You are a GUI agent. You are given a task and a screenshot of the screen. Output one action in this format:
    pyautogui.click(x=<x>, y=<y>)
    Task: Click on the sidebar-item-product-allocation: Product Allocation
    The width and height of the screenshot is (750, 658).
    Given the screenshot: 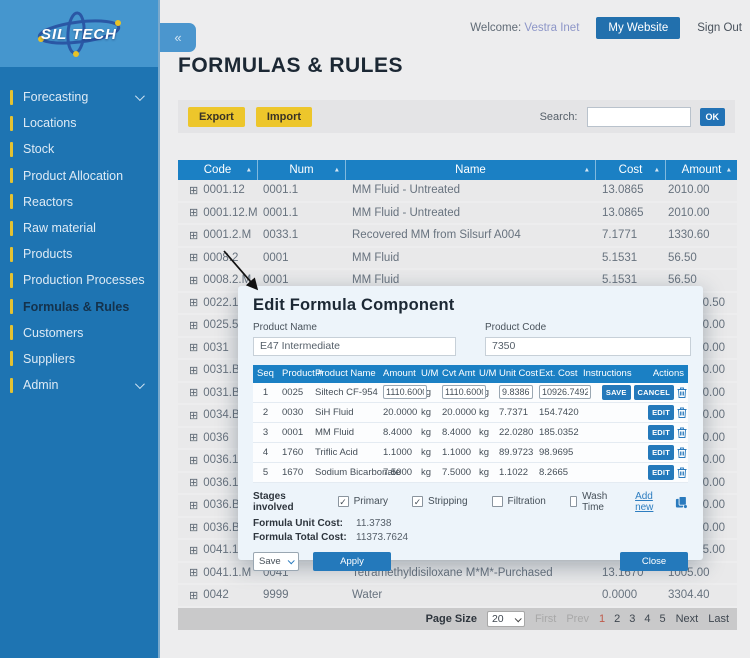 What is the action you would take?
    pyautogui.click(x=79, y=176)
    